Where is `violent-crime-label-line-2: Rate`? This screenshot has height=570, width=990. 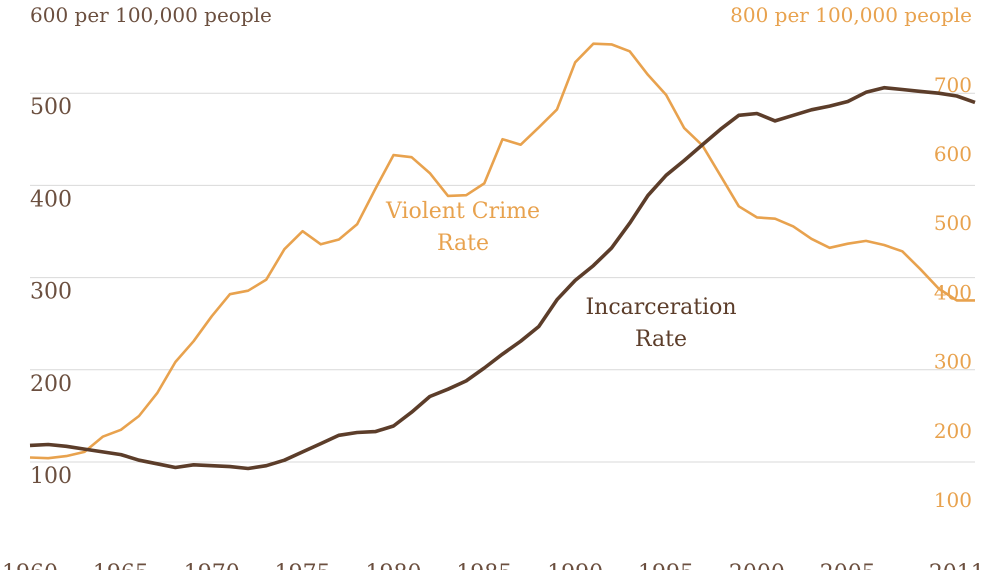
violent-crime-label-line-2: Rate is located at coordinates (463, 243).